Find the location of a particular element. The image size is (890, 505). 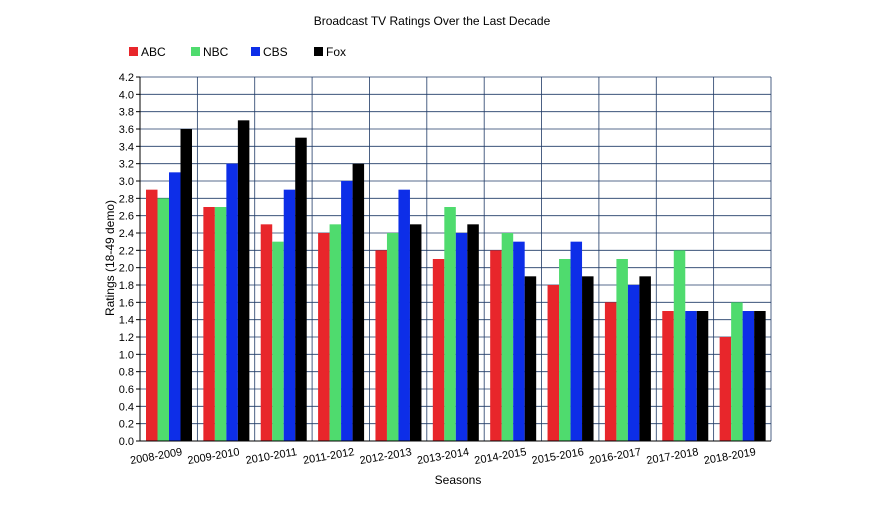

legend: ABC NBC CBS Fox is located at coordinates (237, 52).